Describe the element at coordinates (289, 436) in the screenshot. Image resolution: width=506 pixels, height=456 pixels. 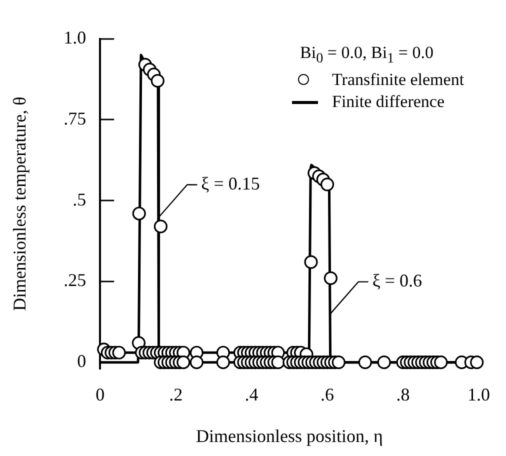
I see `x-axis-title: Dimensionless position, η` at that location.